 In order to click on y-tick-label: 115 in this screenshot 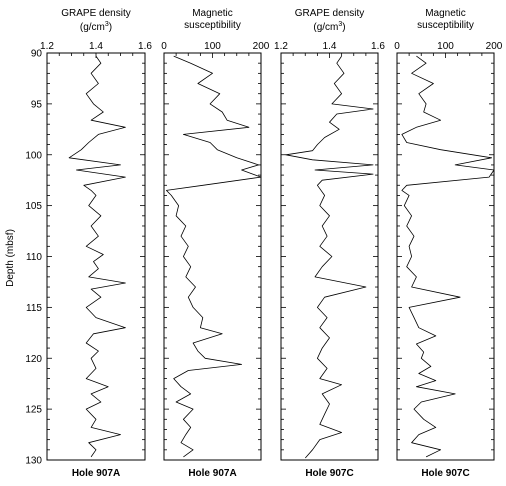, I will do `click(34, 308)`.